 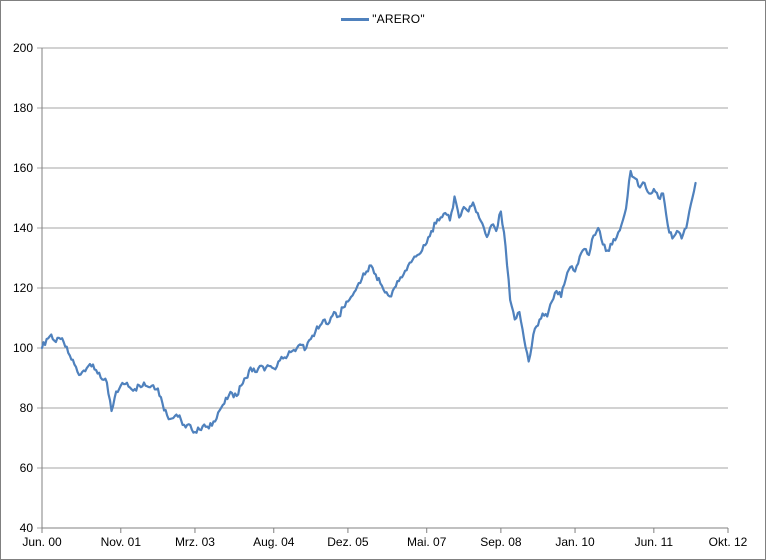 I want to click on y-axis-label: 200, so click(x=23, y=48).